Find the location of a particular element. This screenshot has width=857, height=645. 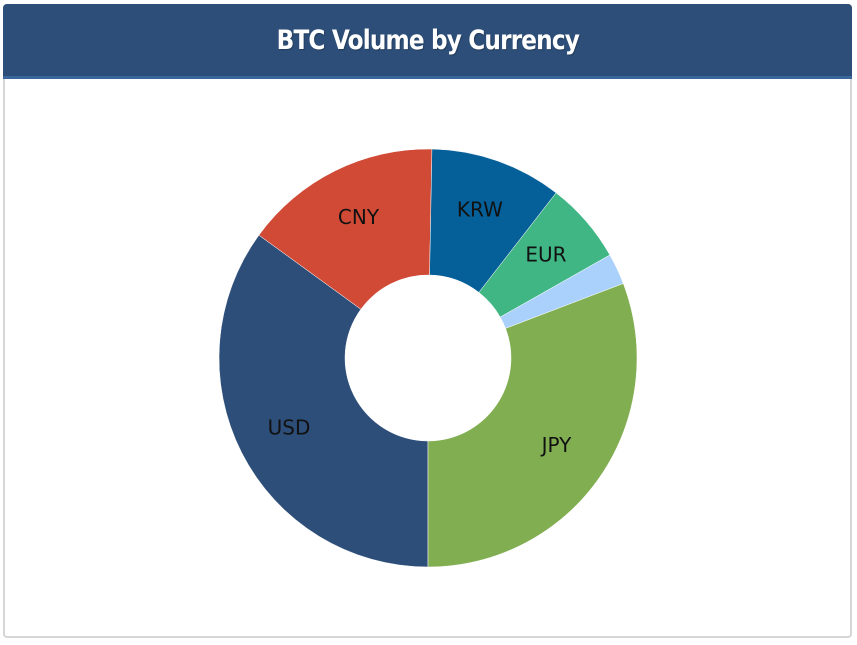

slice-cny is located at coordinates (345, 229).